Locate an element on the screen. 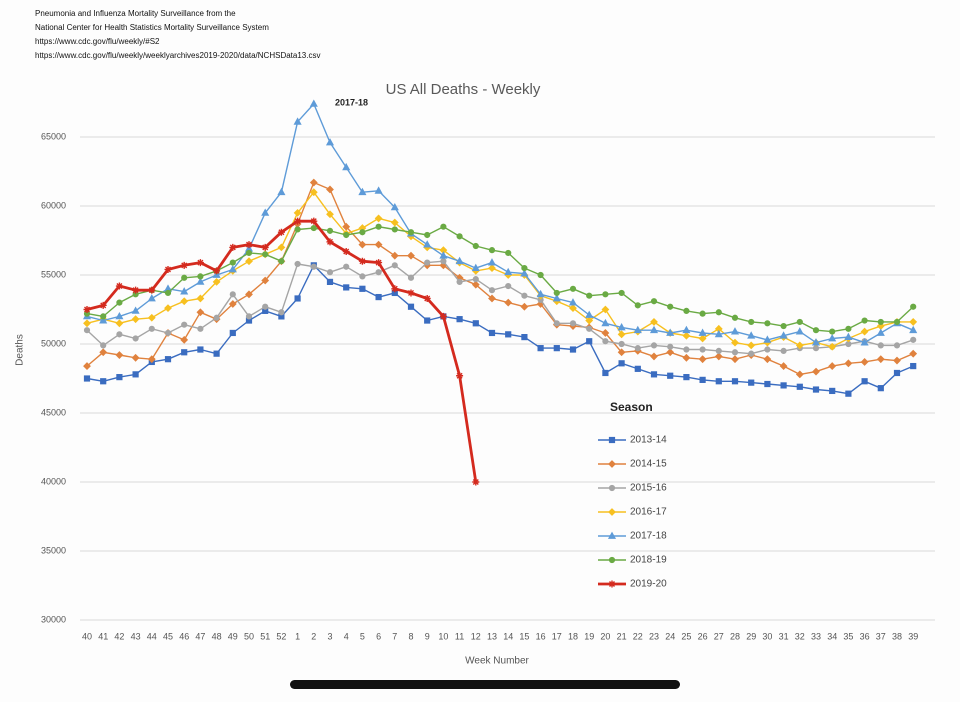  x-tick-label: 32 is located at coordinates (800, 636).